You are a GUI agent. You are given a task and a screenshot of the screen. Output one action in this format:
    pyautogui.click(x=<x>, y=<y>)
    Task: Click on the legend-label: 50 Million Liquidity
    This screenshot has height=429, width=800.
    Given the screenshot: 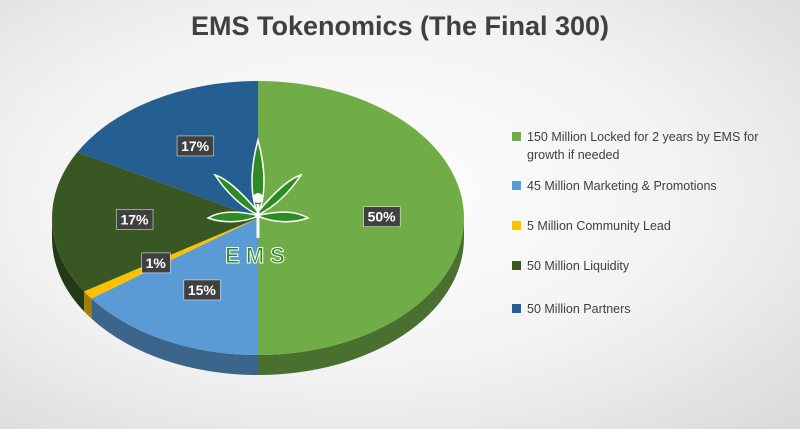 What is the action you would take?
    pyautogui.click(x=578, y=266)
    